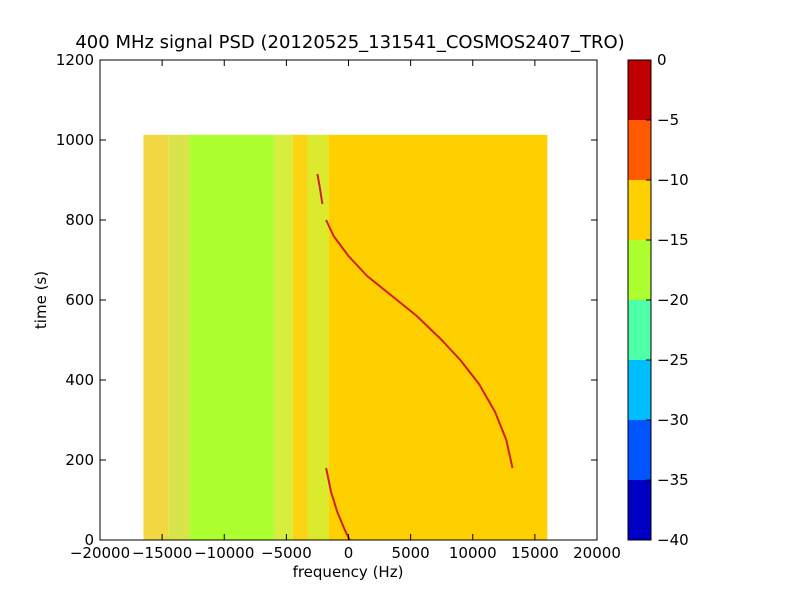 This screenshot has height=600, width=800. Describe the element at coordinates (286, 553) in the screenshot. I see `x-tick-label: −5000` at that location.